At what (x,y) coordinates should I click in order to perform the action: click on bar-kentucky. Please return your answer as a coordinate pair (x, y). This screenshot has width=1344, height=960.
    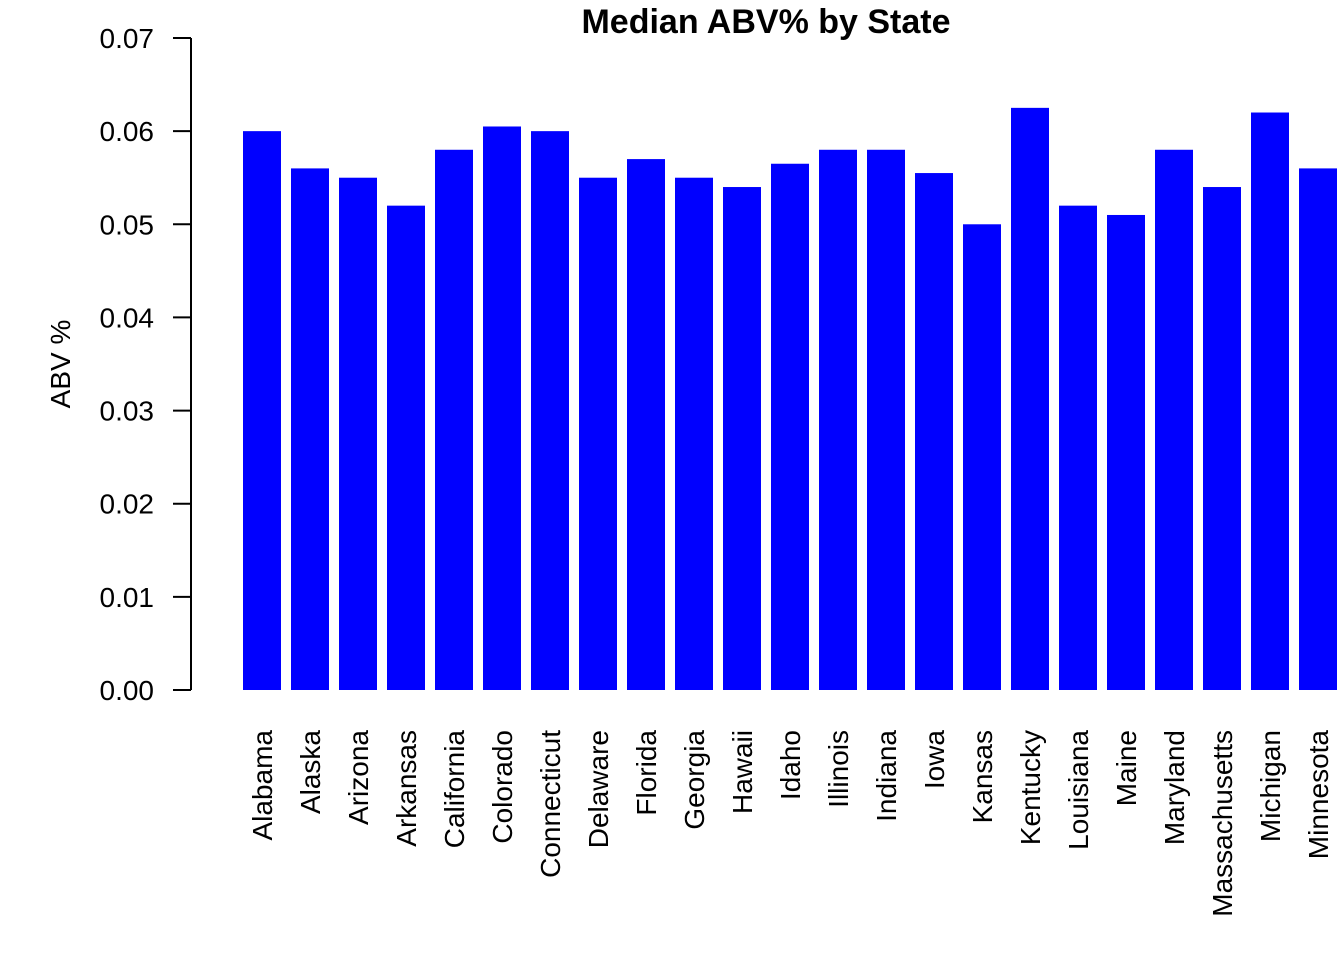
    Looking at the image, I should click on (1030, 399).